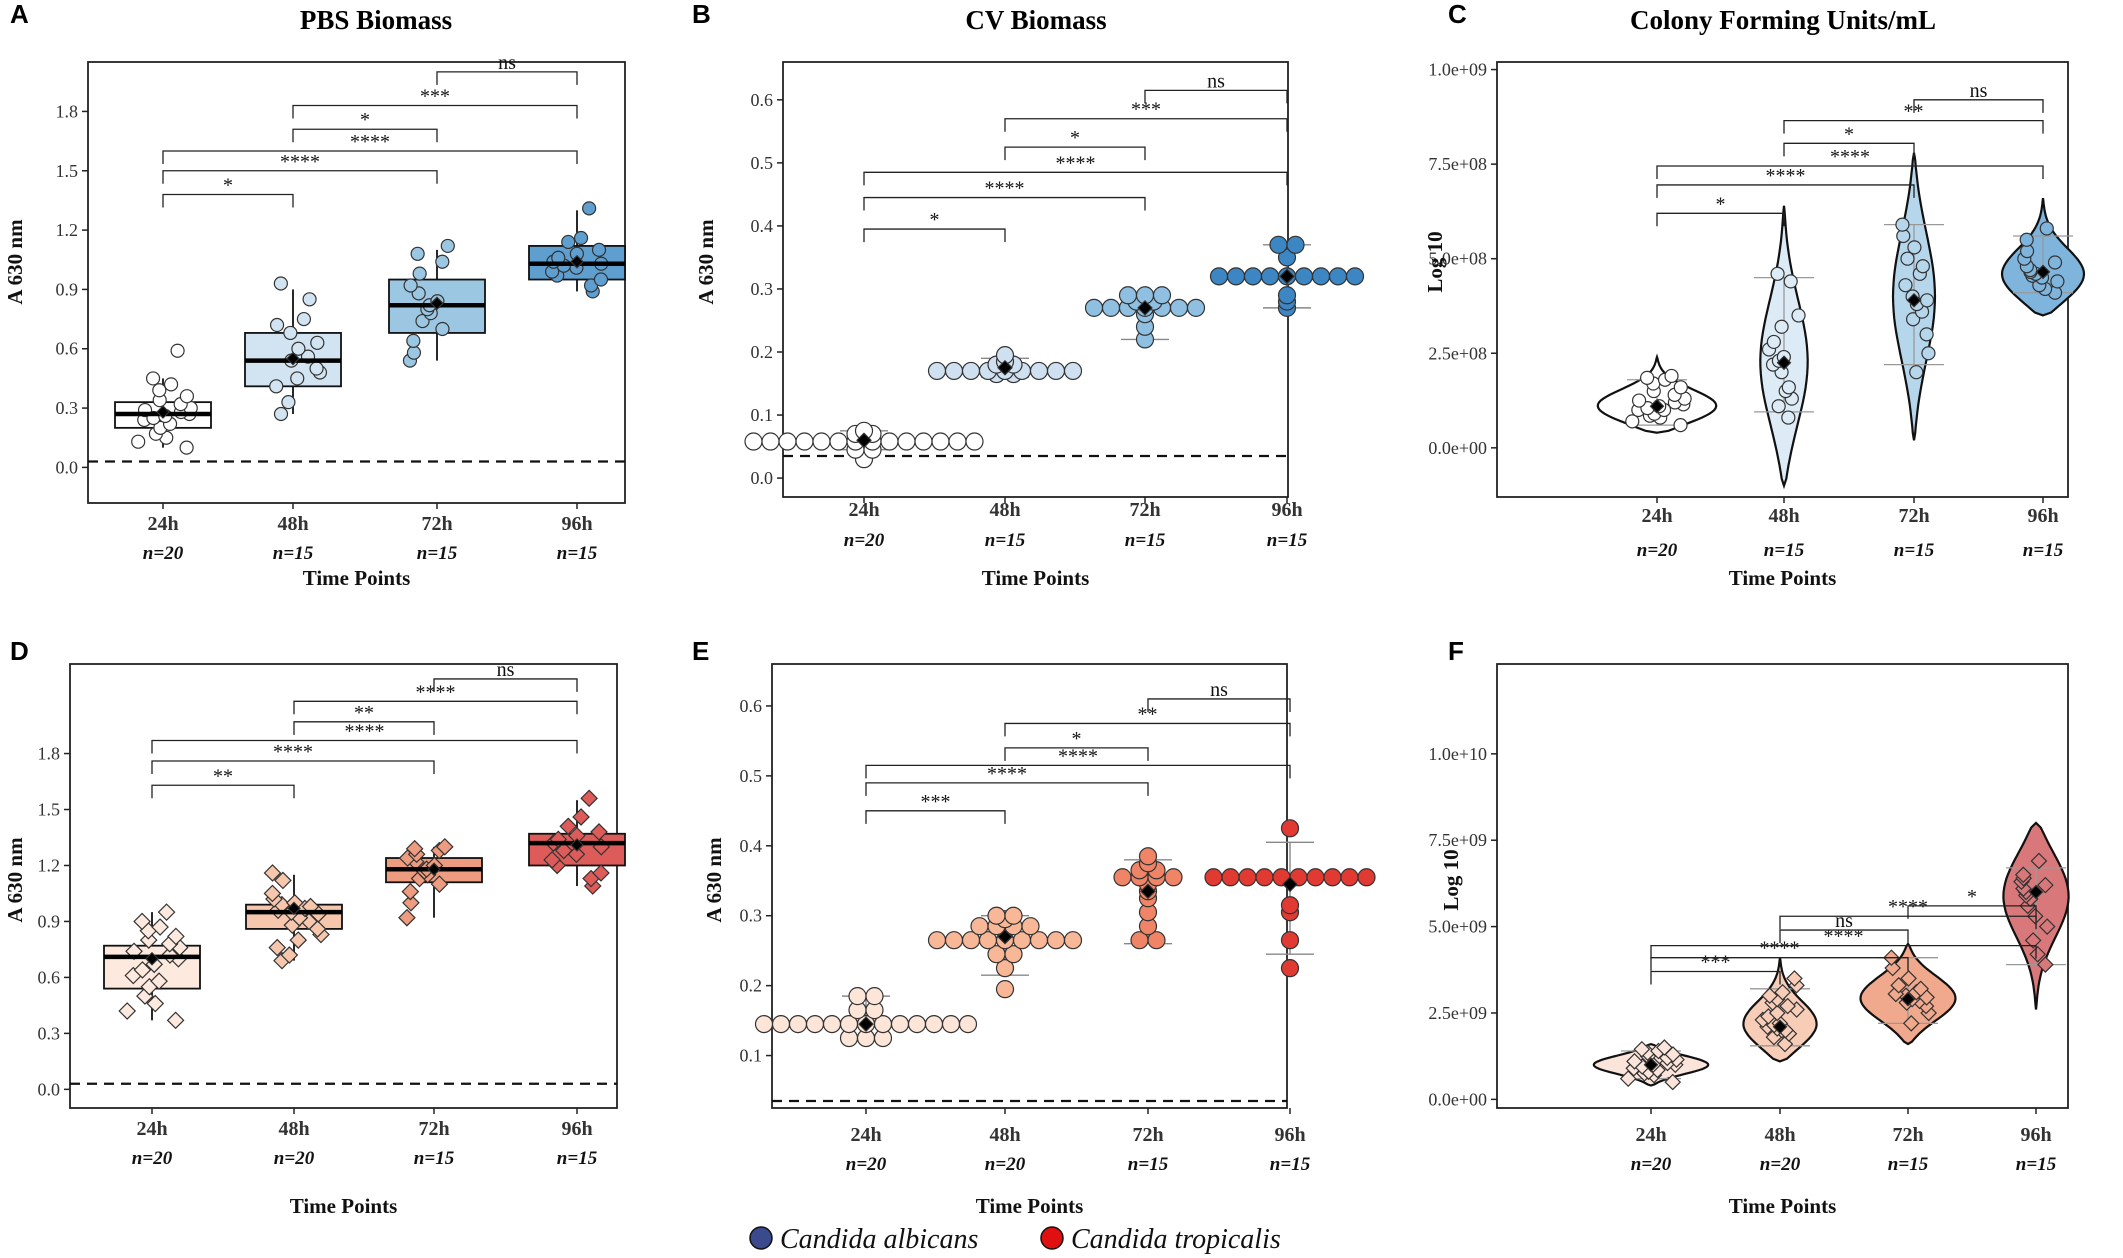 The height and width of the screenshot is (1258, 2123). I want to click on y-tick-label: 5.0e+09, so click(1457, 927).